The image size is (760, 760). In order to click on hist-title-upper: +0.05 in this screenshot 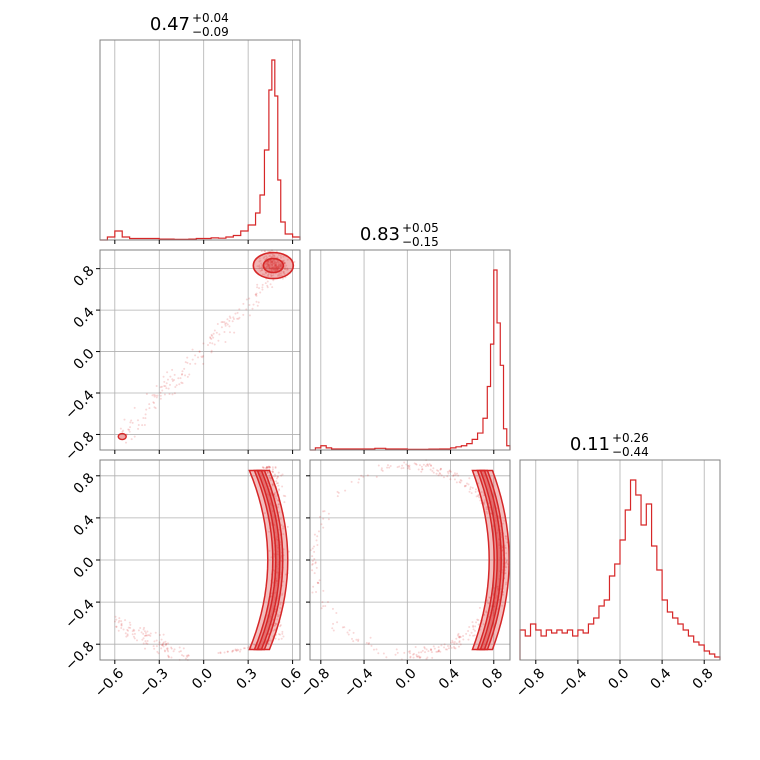, I will do `click(420, 228)`.